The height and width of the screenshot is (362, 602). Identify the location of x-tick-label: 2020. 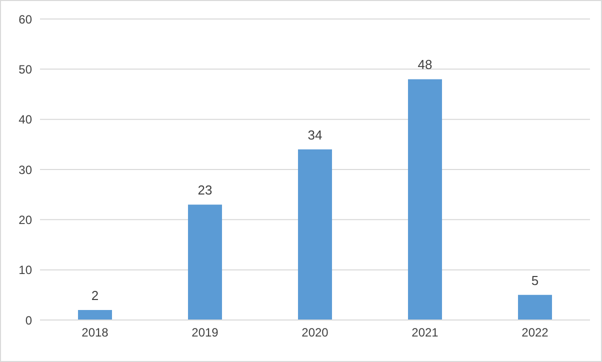
(315, 333).